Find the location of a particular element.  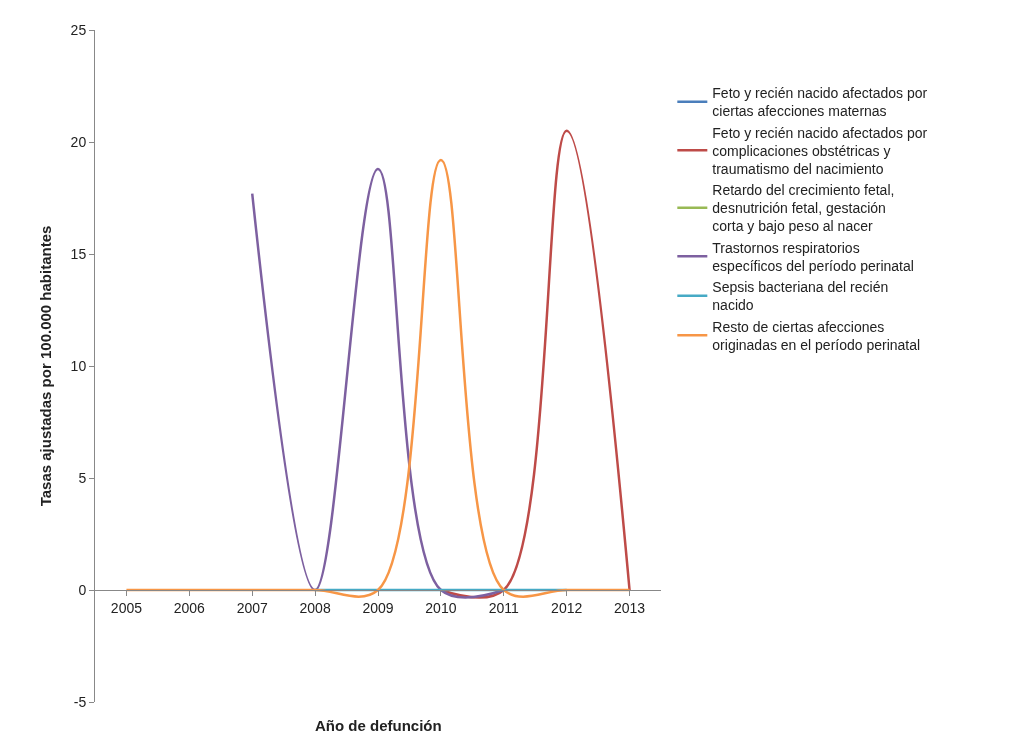

legend-label: Feto y recién nacido afectados por complicaciones obstétricas y traumatismo del nacimiento is located at coordinates (820, 150).